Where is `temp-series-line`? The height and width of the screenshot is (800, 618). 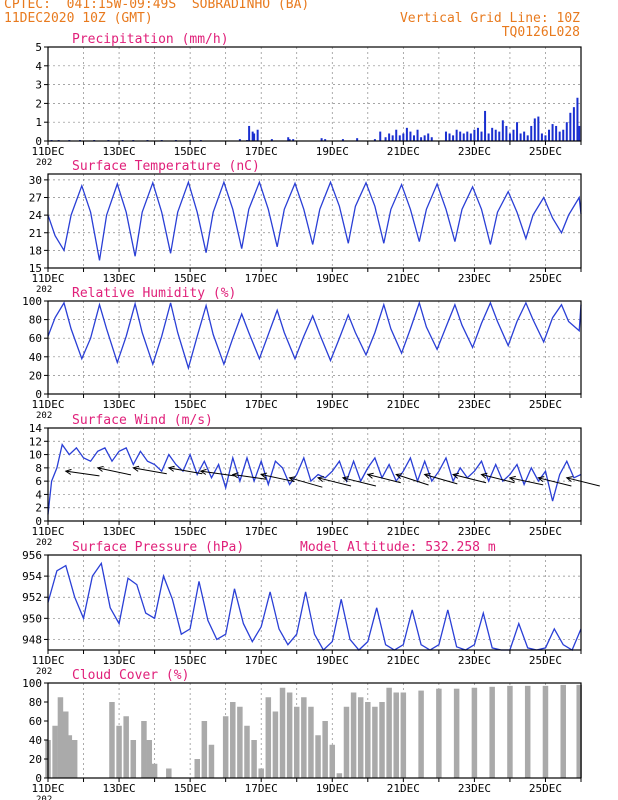
temp-series-line is located at coordinates (314, 220).